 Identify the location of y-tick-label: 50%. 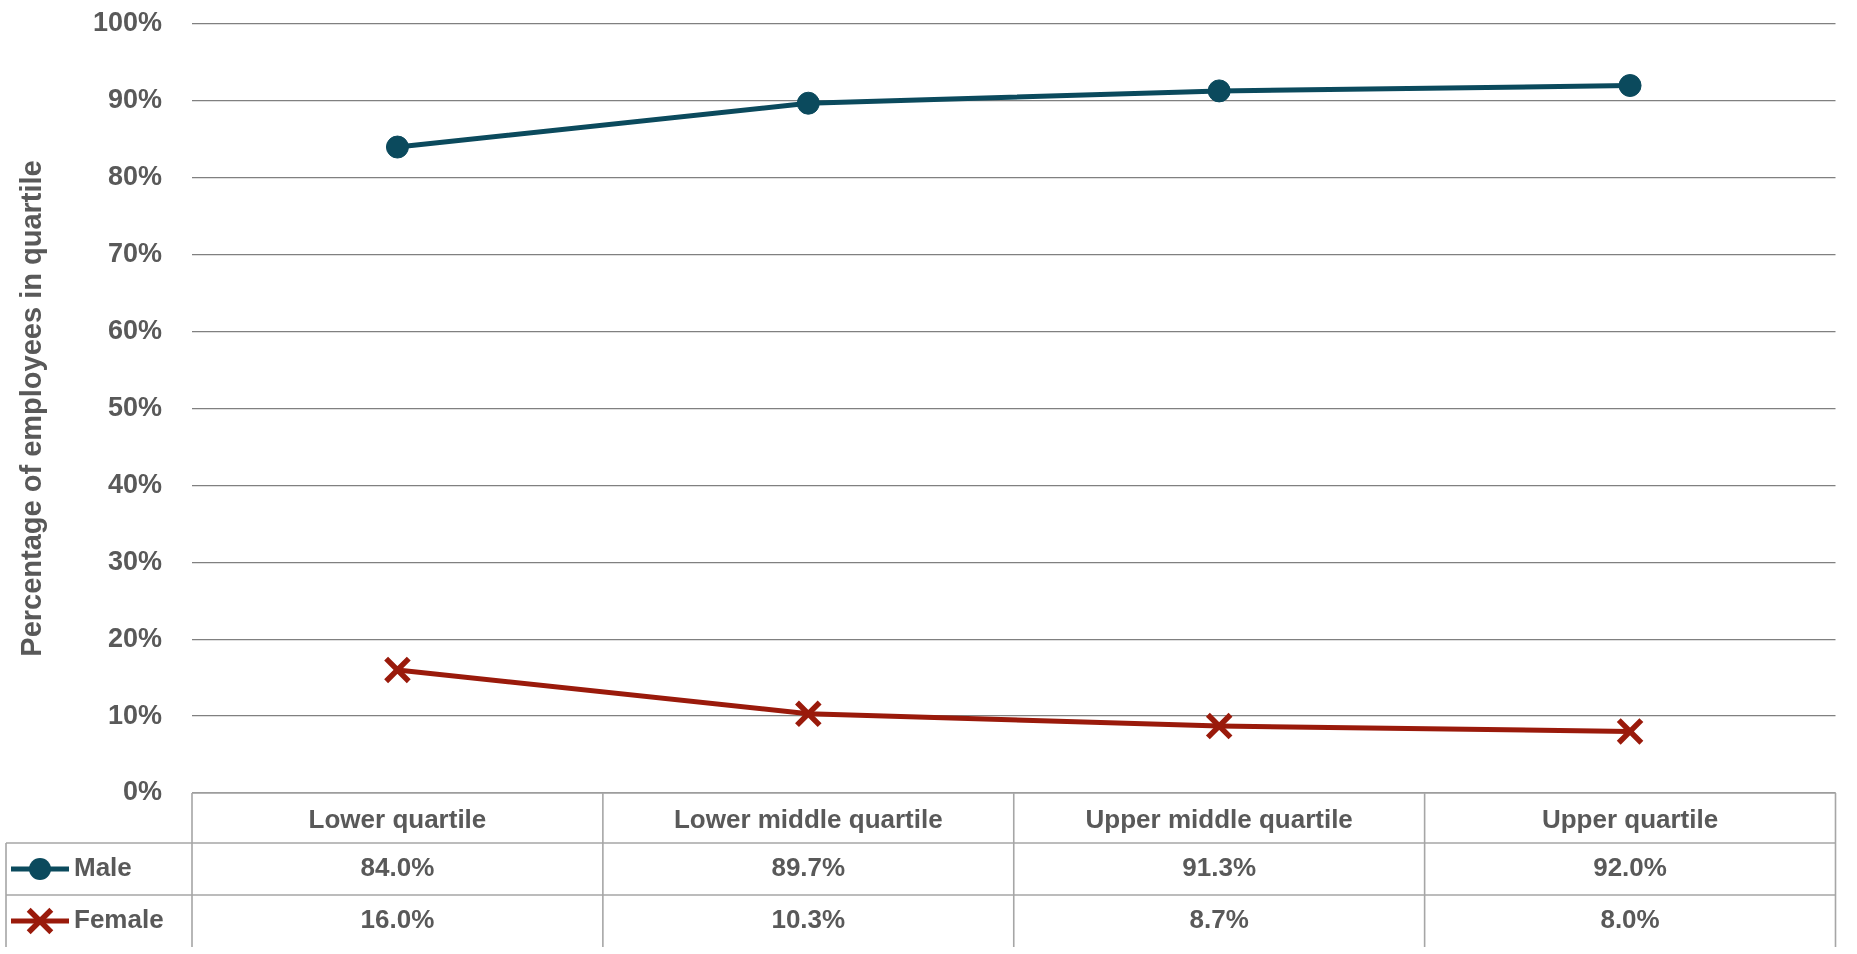
(134, 406).